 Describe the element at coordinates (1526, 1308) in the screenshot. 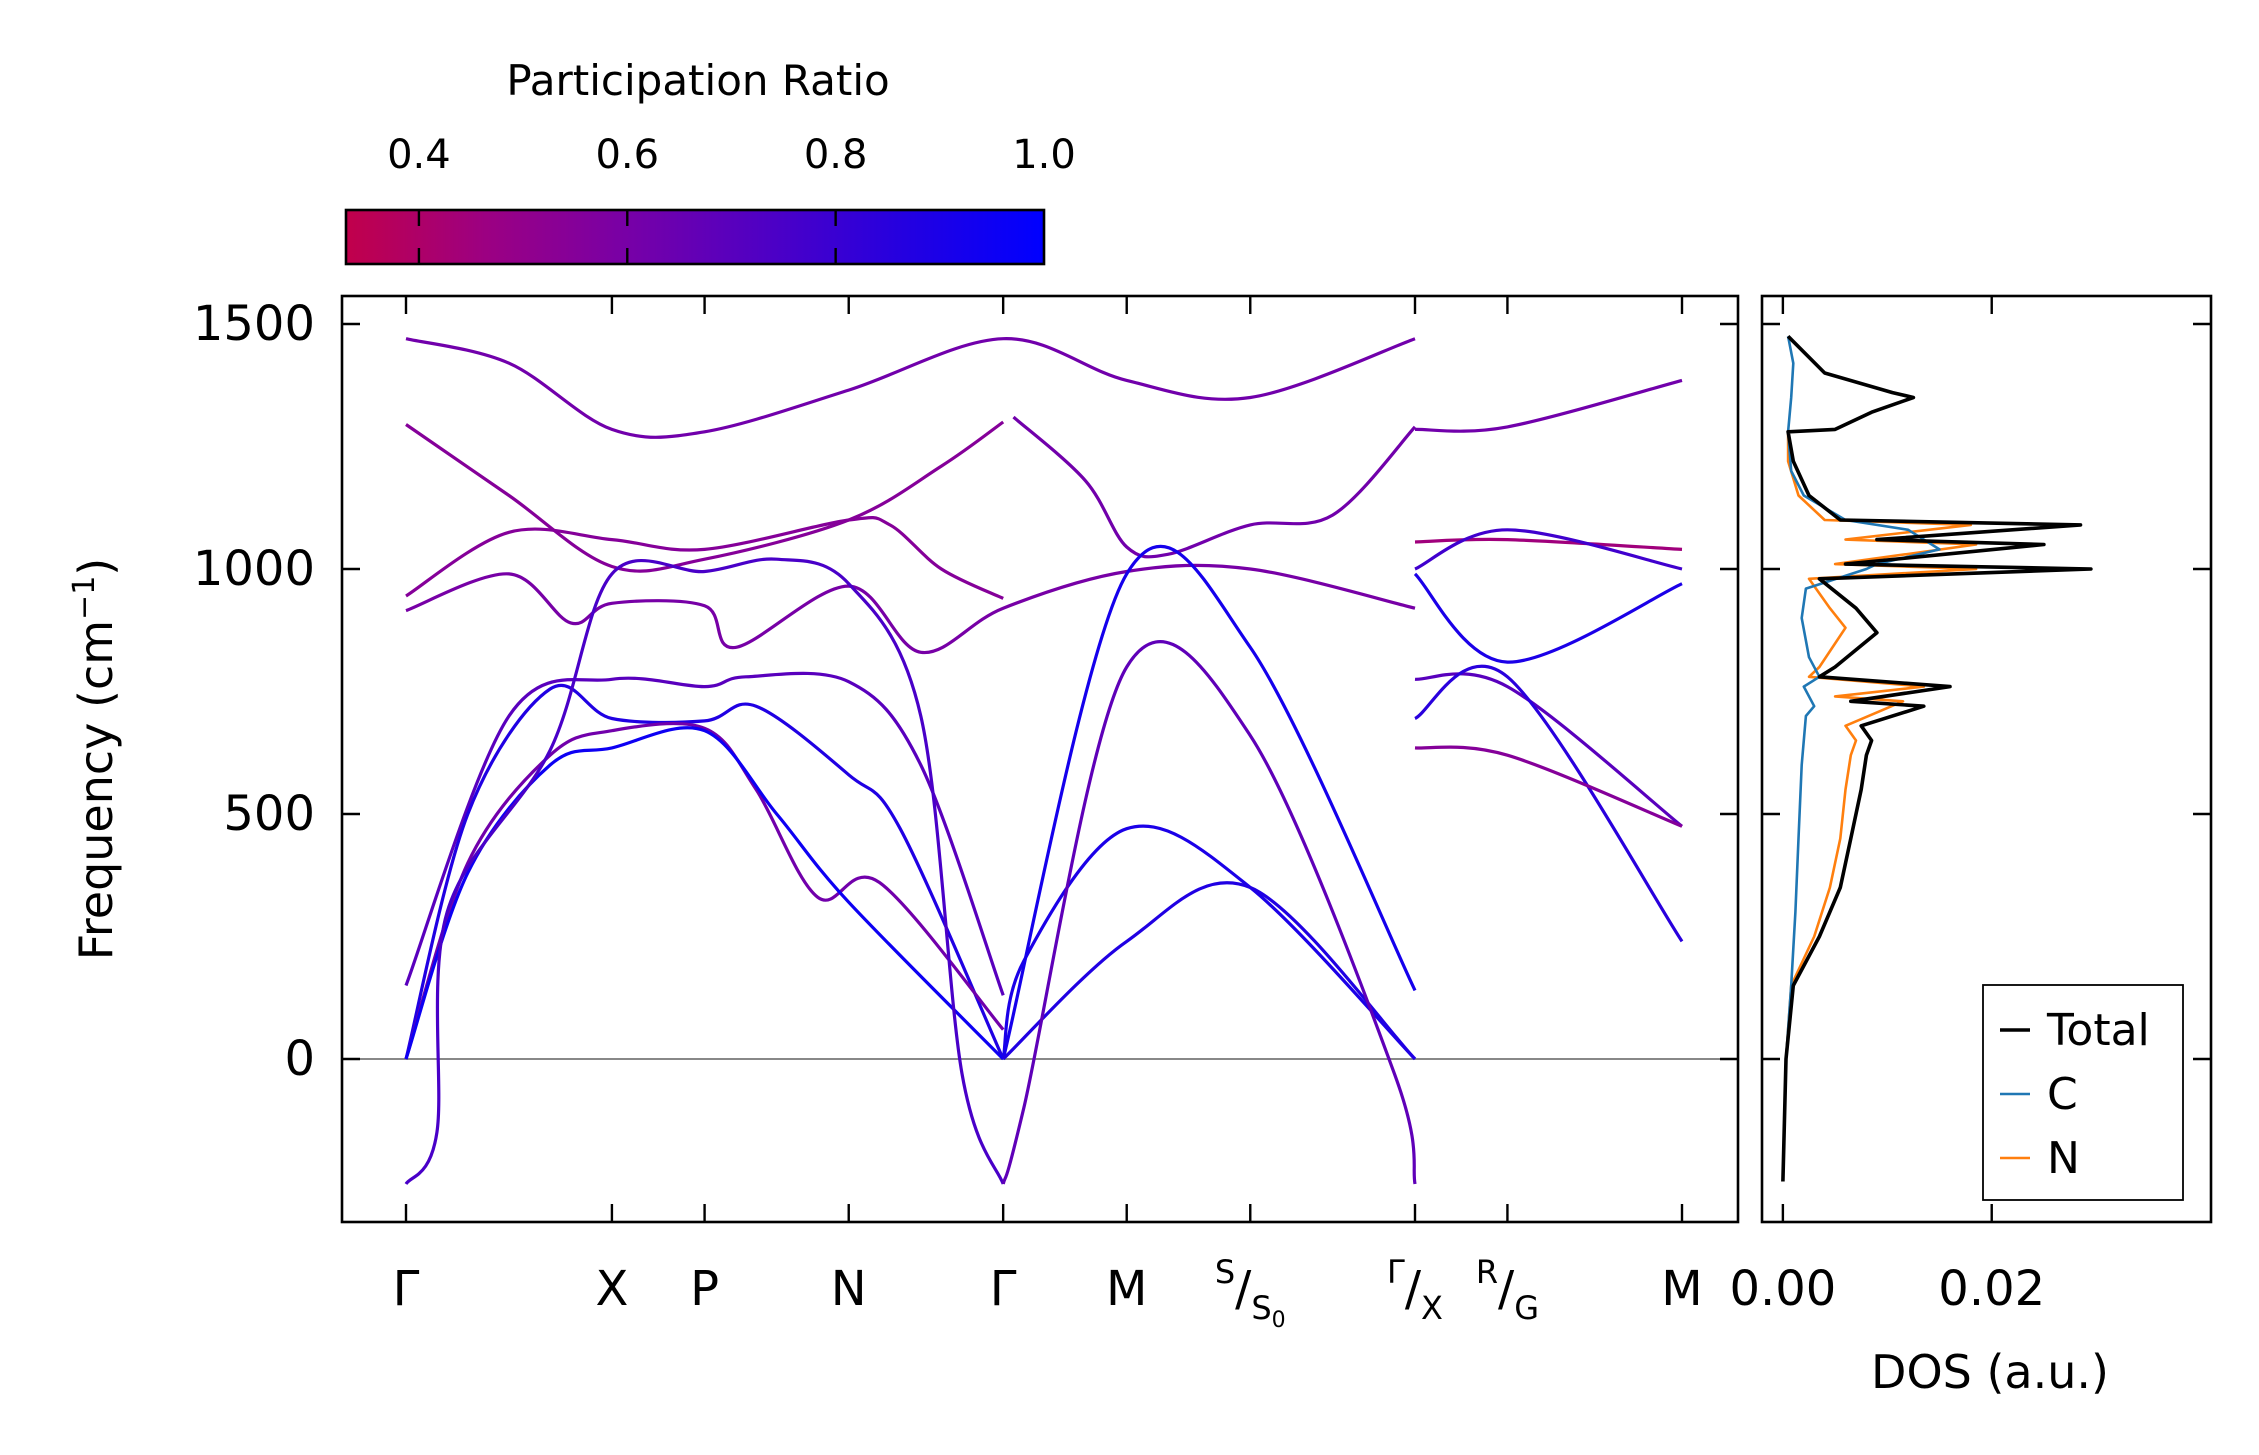

I see `k-label-sub: G` at that location.